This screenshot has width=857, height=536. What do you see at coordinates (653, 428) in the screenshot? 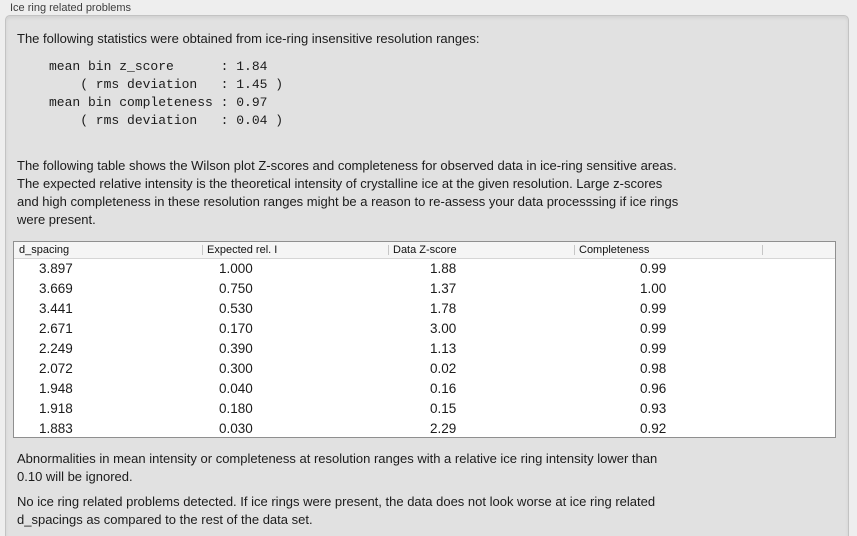
I see `table-cell: 0.92` at bounding box center [653, 428].